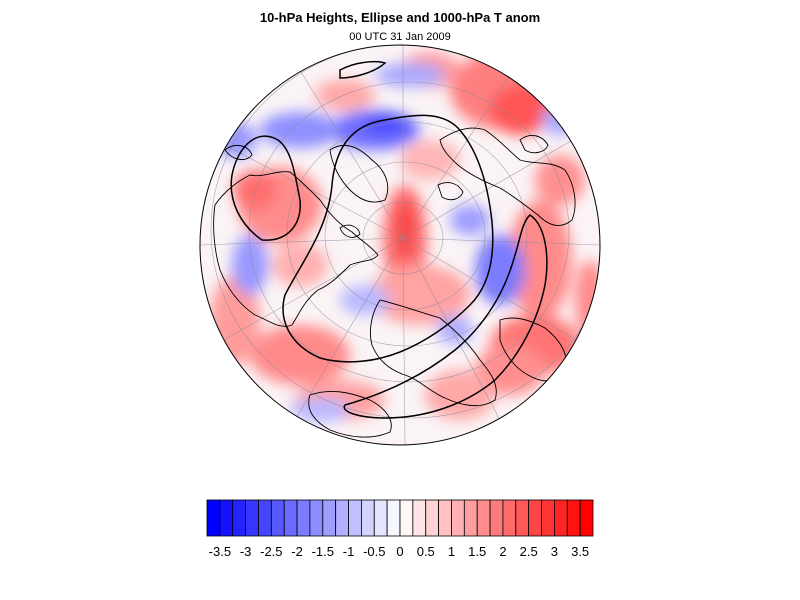 The height and width of the screenshot is (600, 800). Describe the element at coordinates (451, 551) in the screenshot. I see `colorbar-tick-label: 1` at that location.